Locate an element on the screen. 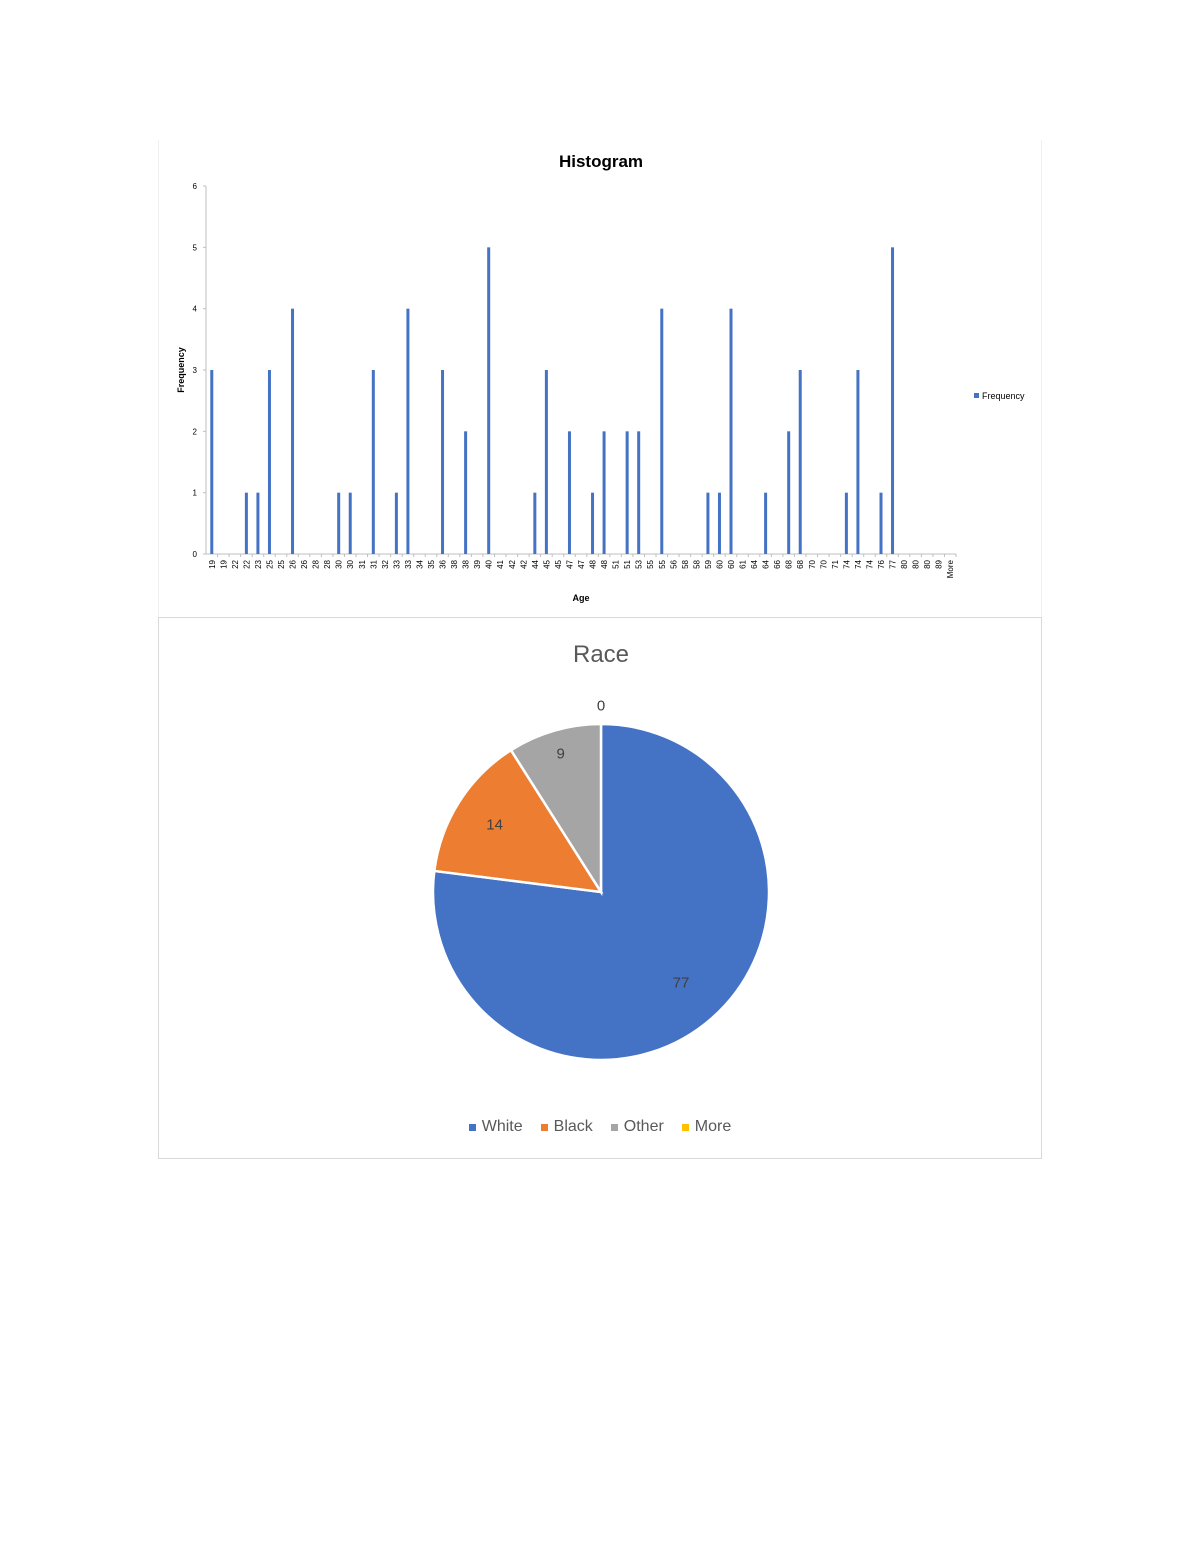 Image resolution: width=1200 pixels, height=1553 pixels. x-tick-label: 45 is located at coordinates (546, 563).